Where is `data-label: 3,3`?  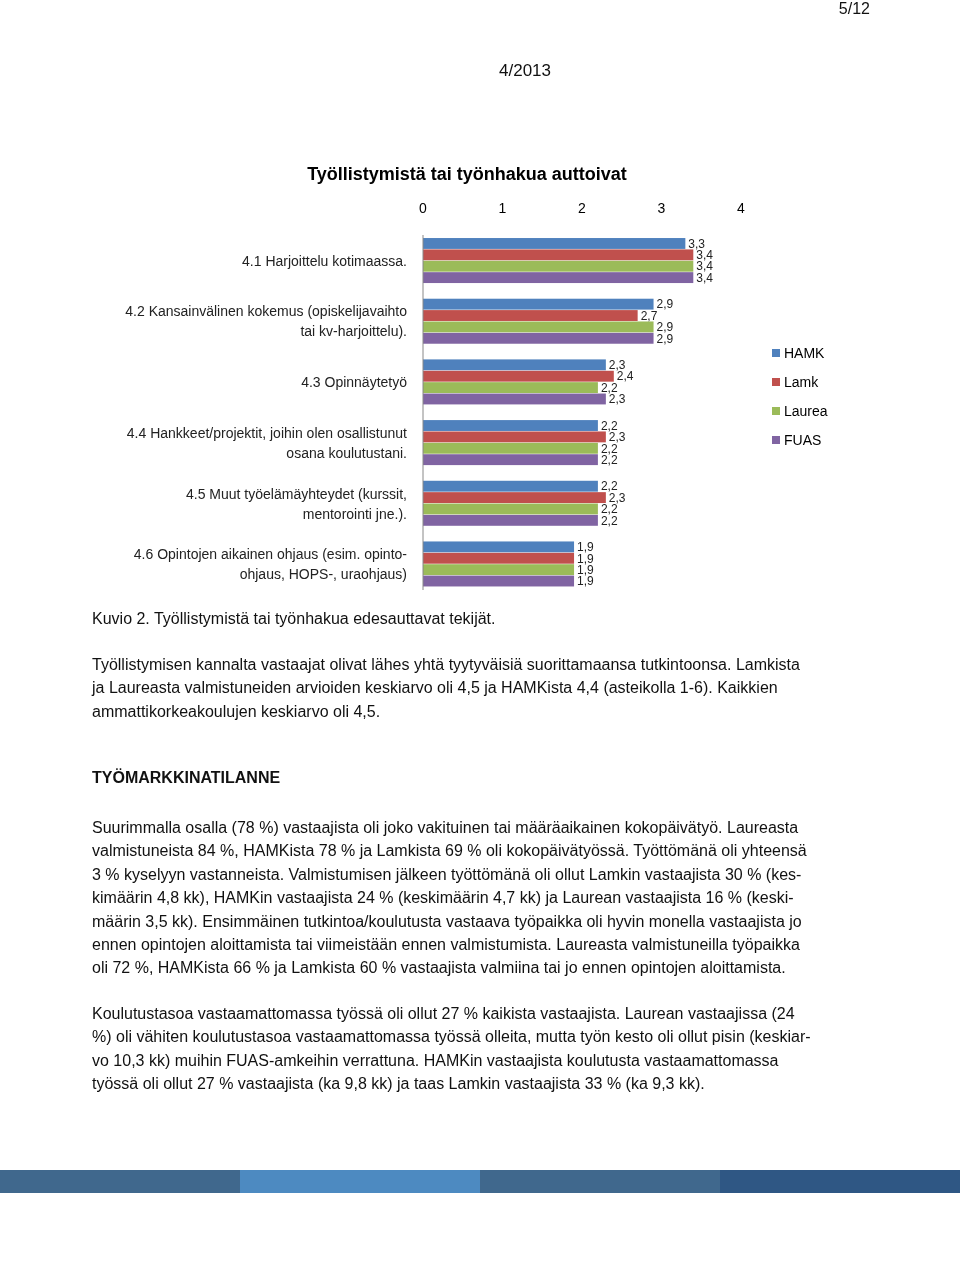 data-label: 3,3 is located at coordinates (697, 243).